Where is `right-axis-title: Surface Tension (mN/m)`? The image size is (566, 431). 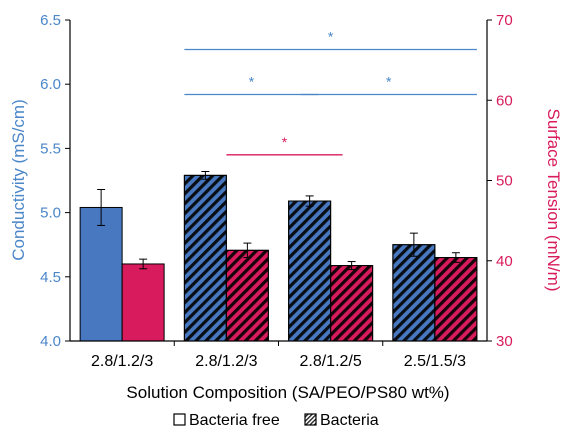
right-axis-title: Surface Tension (mN/m) is located at coordinates (553, 200).